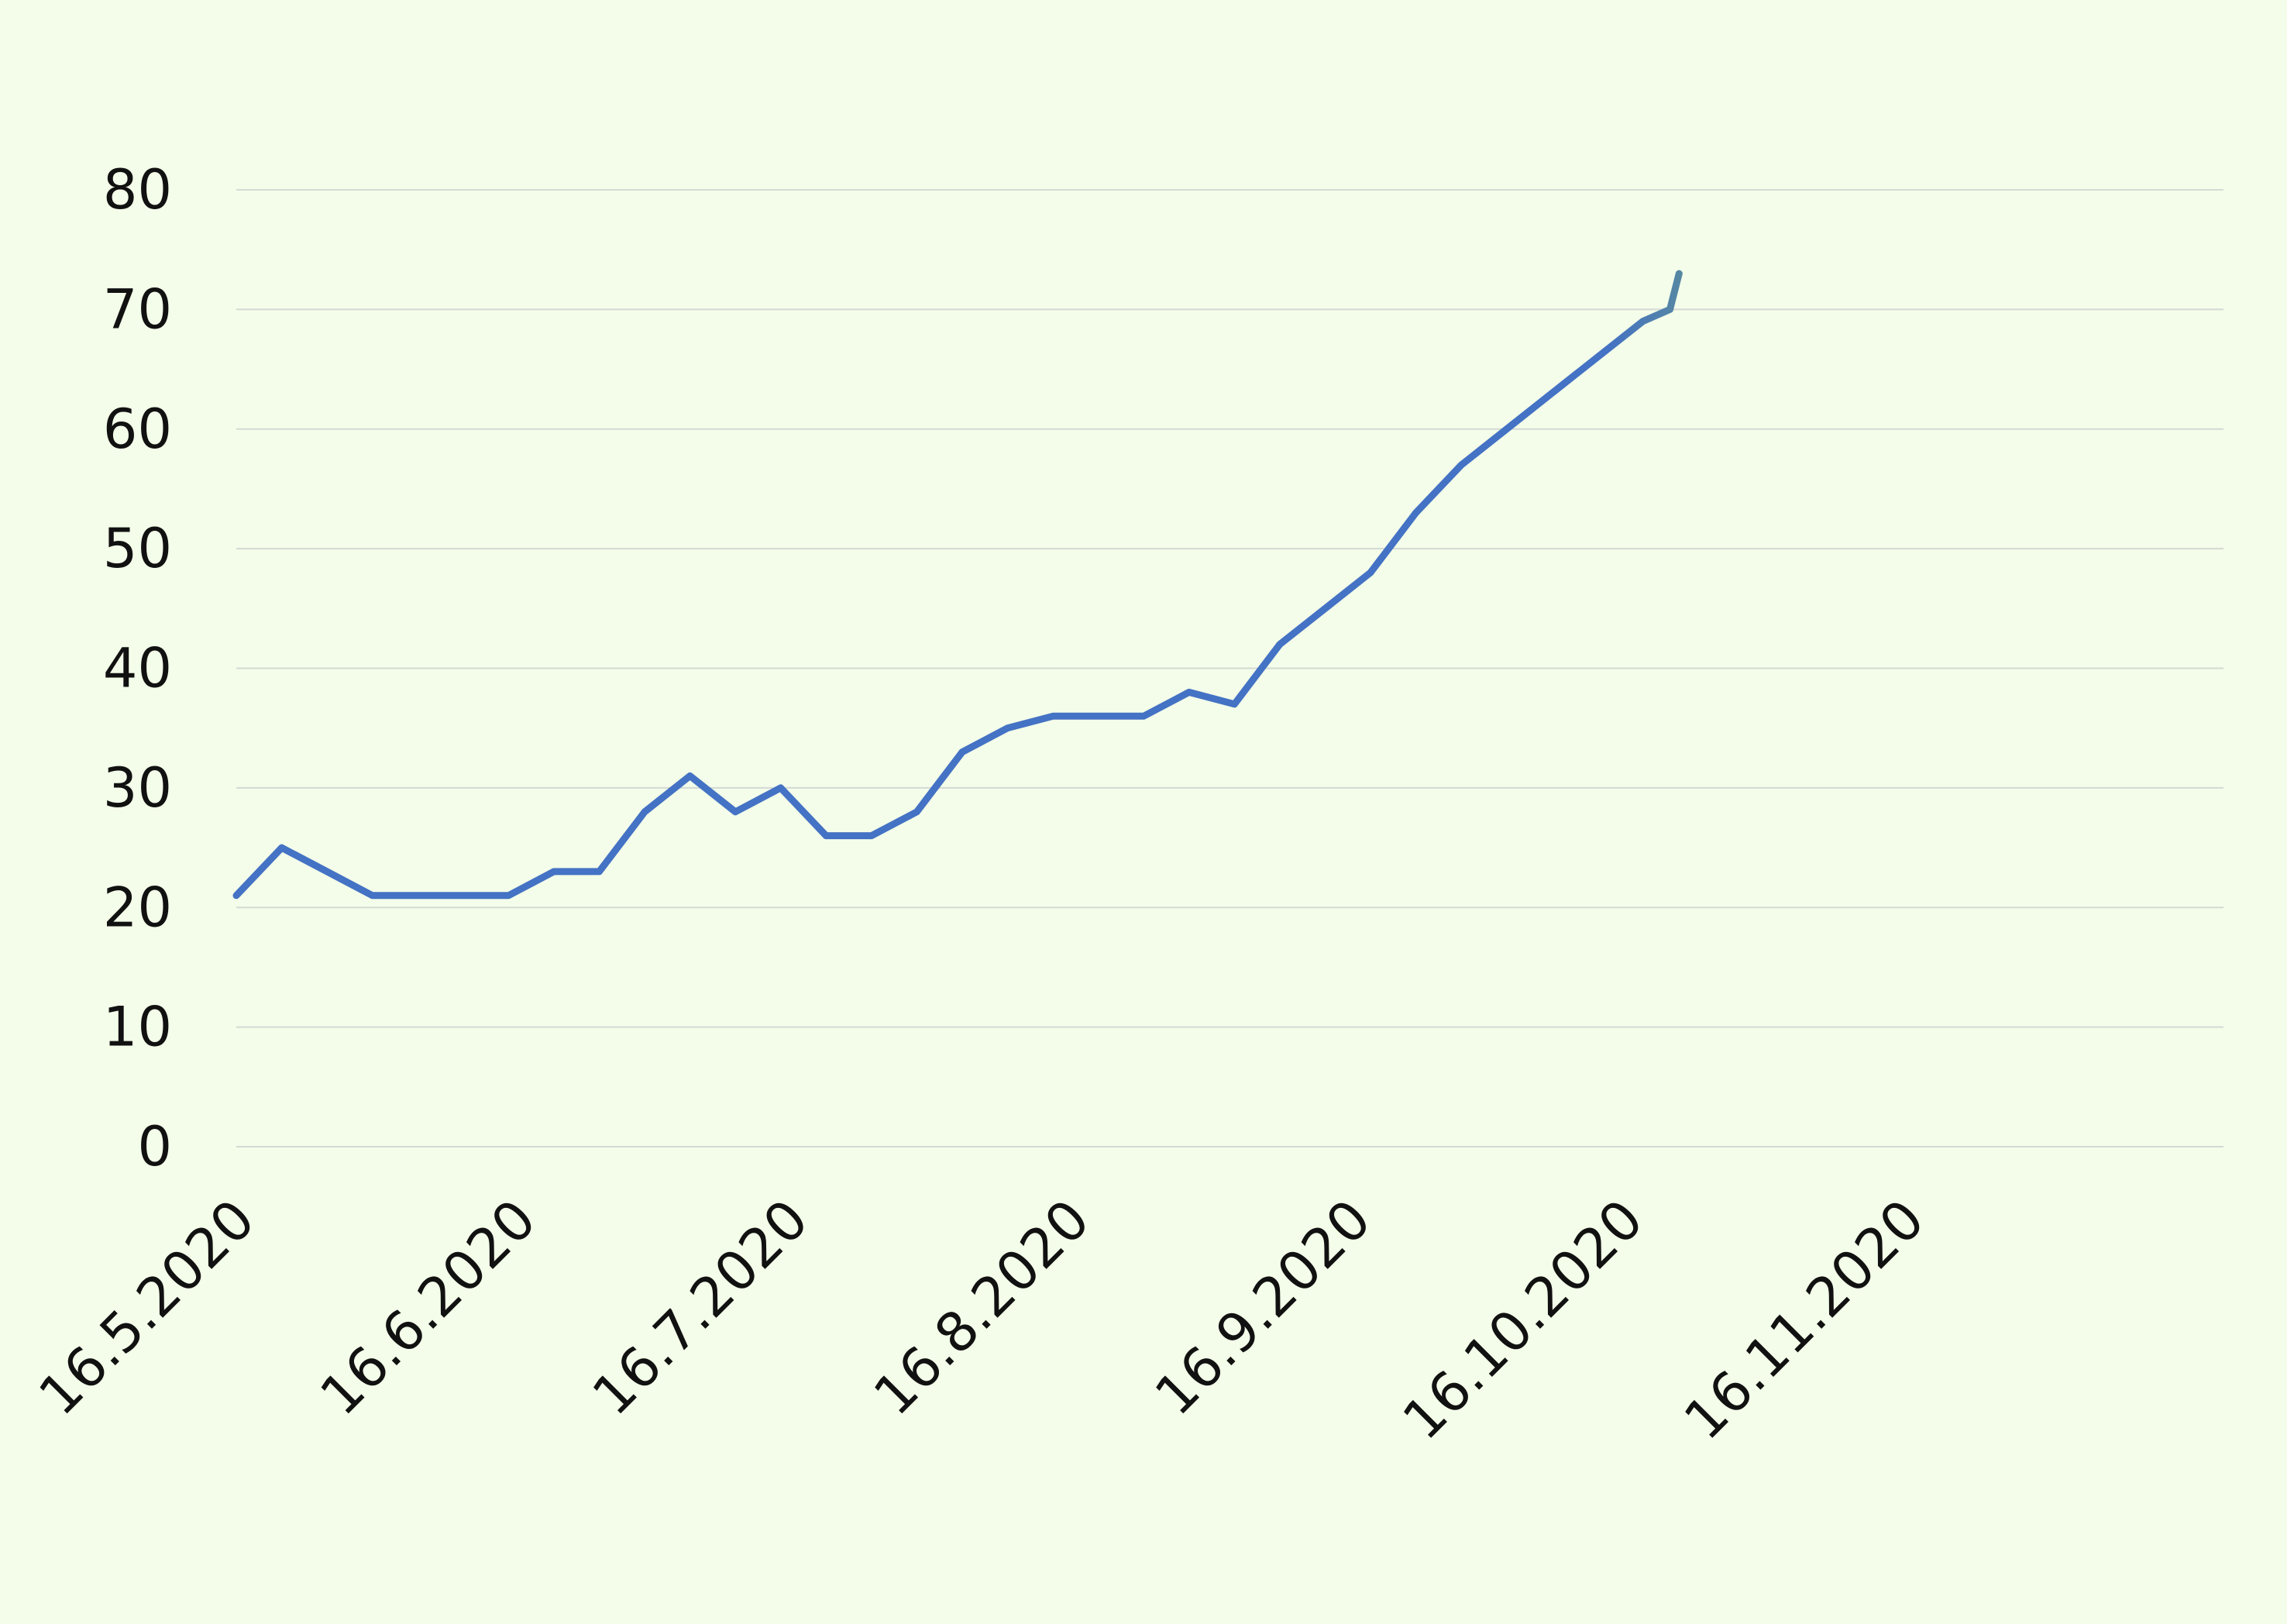 The image size is (2287, 1624). I want to click on y-tick-label: 30, so click(137, 788).